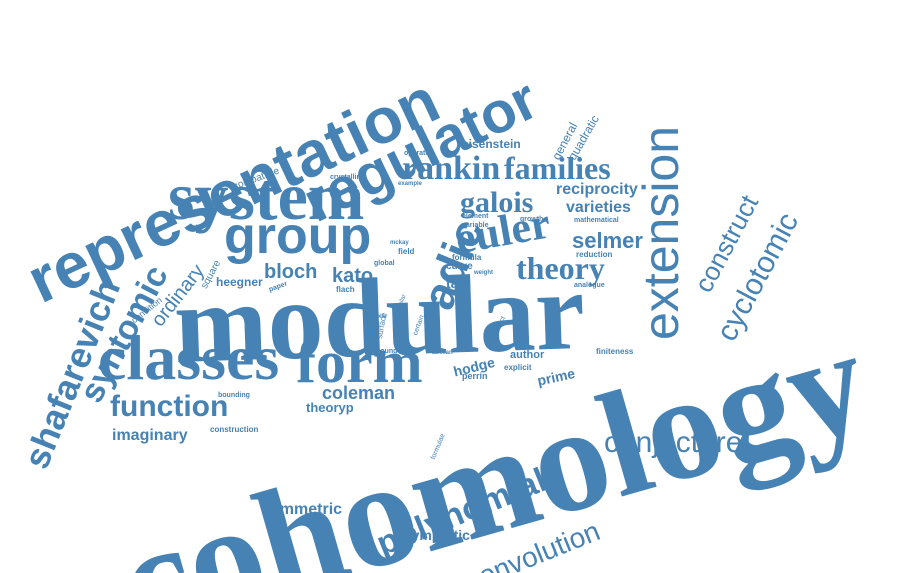 This screenshot has height=573, width=900. I want to click on word-growth: growth, so click(532, 219).